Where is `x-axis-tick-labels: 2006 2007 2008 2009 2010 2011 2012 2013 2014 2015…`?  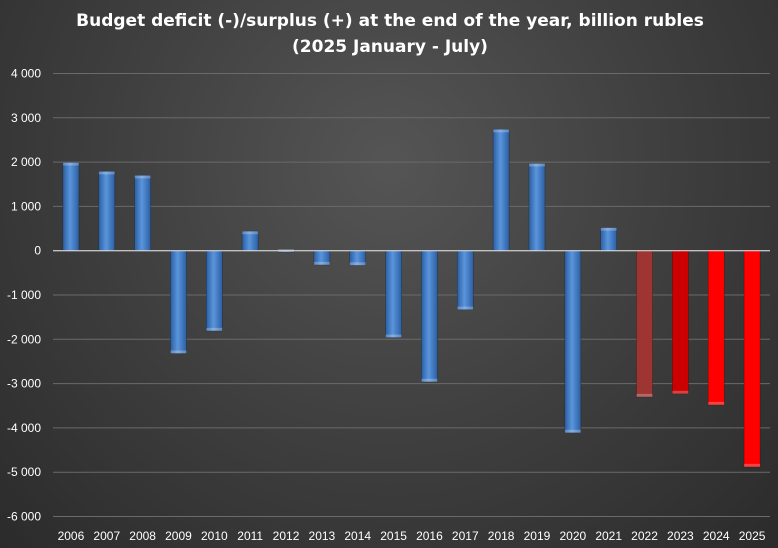
x-axis-tick-labels: 2006 2007 2008 2009 2010 2011 2012 2013 2014 2015… is located at coordinates (412, 536).